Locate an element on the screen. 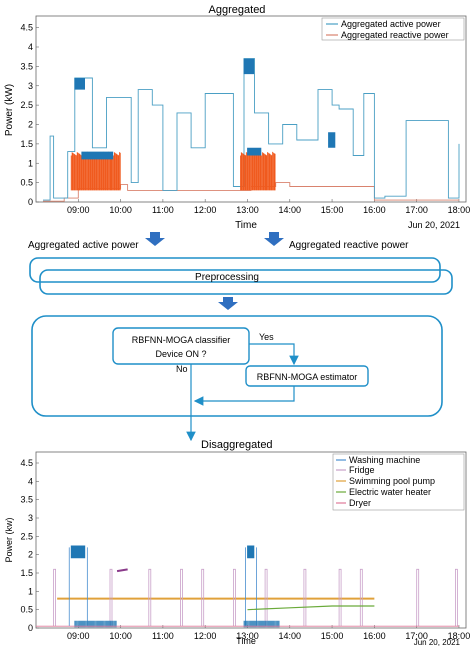  bottom-ytick-label: 4.5 is located at coordinates (26, 463).